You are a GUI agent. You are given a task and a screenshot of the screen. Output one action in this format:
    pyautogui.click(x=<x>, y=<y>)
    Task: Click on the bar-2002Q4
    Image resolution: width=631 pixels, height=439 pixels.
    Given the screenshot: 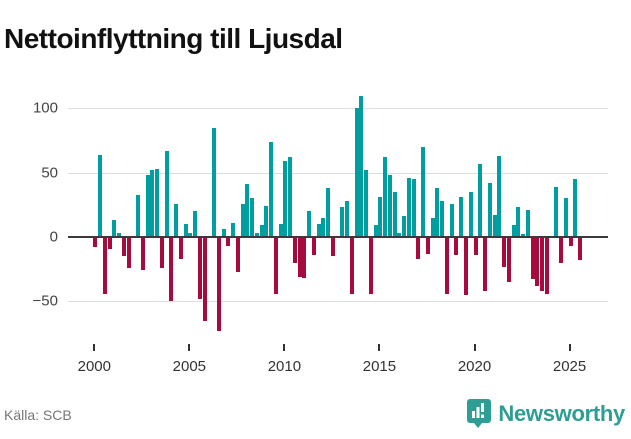 What is the action you would take?
    pyautogui.click(x=147, y=206)
    